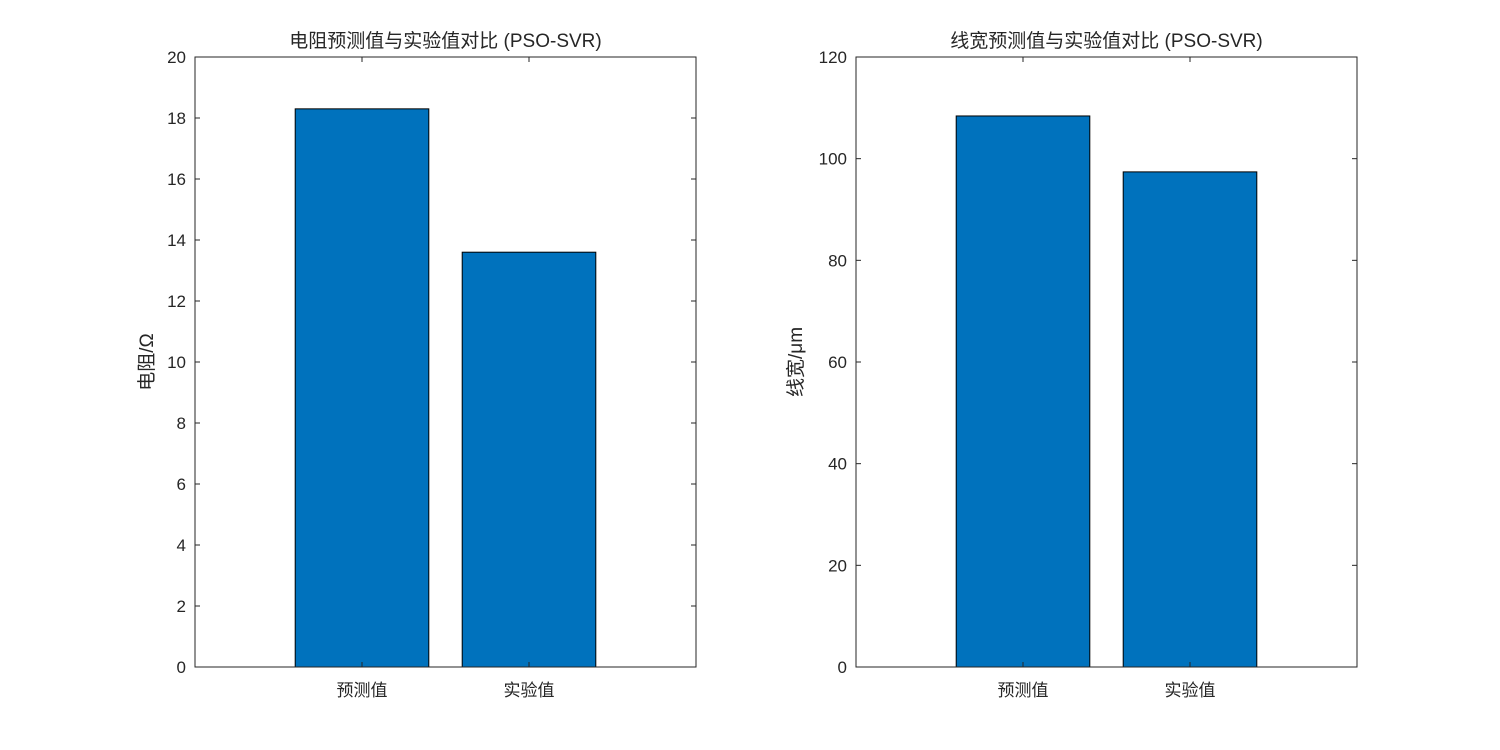 The height and width of the screenshot is (750, 1500). I want to click on y-tick-label: 4, so click(181, 545).